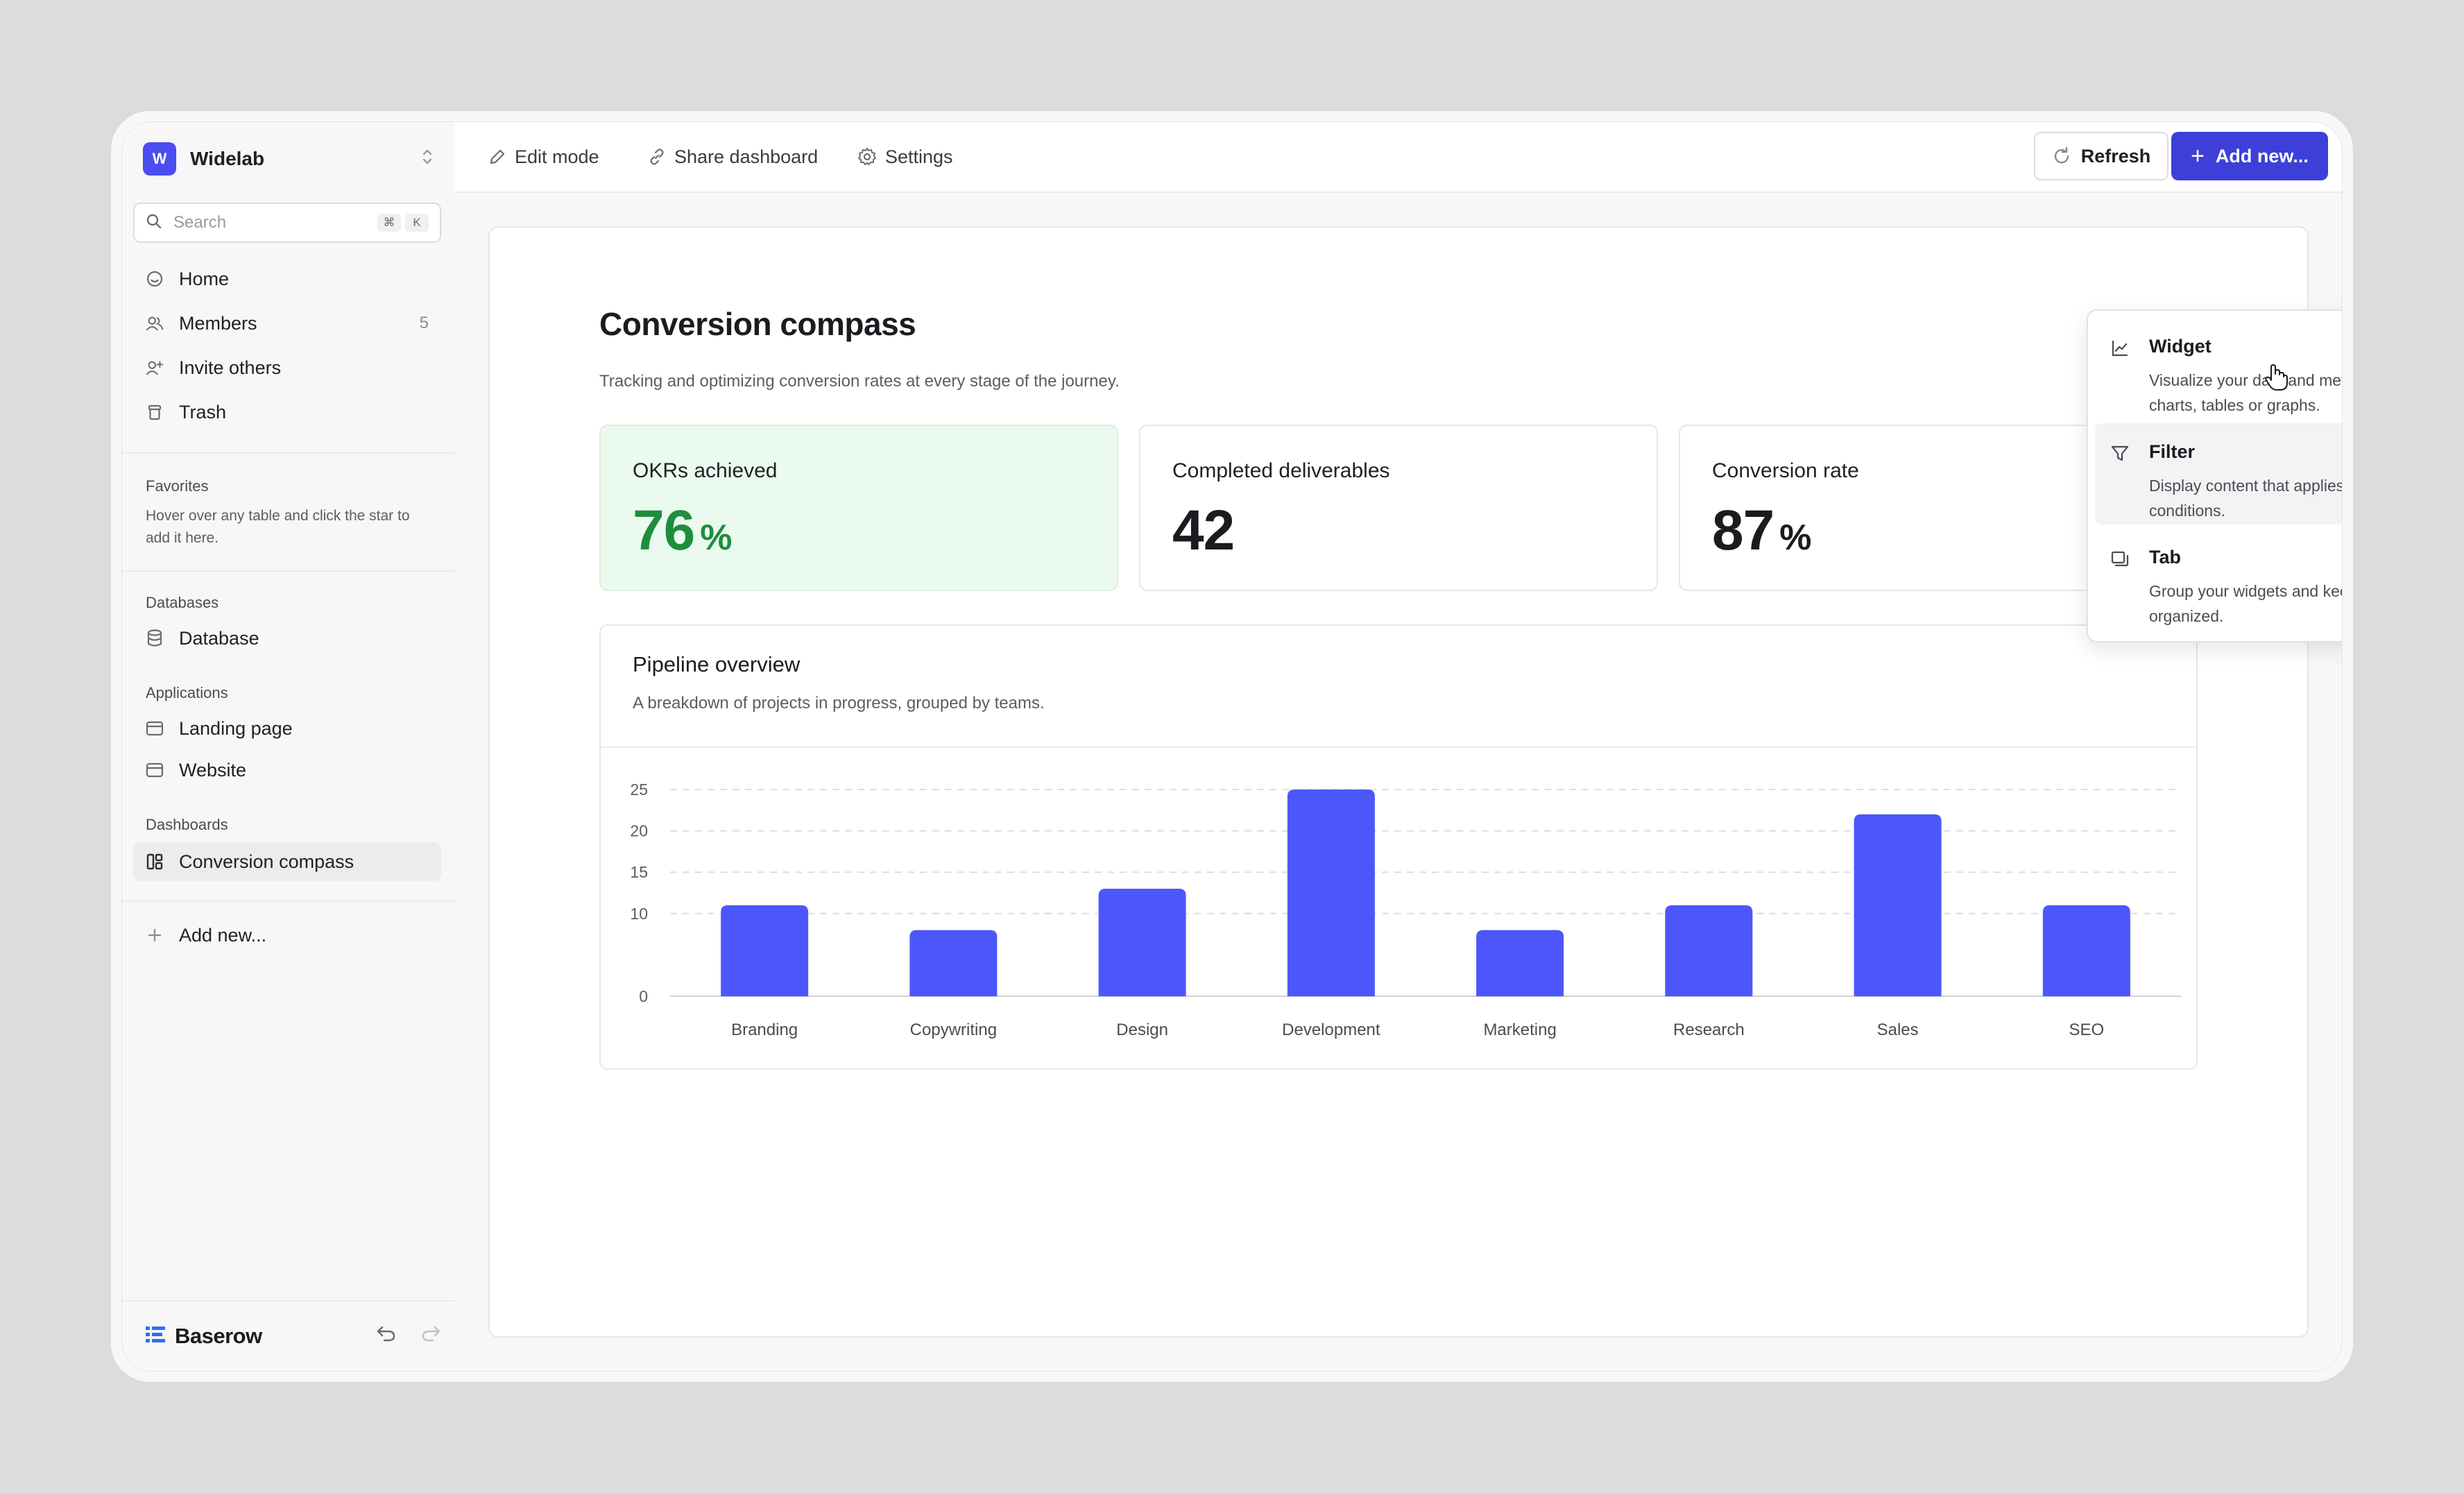 The width and height of the screenshot is (2464, 1493). Describe the element at coordinates (2087, 1030) in the screenshot. I see `x-tick-label: SEO` at that location.